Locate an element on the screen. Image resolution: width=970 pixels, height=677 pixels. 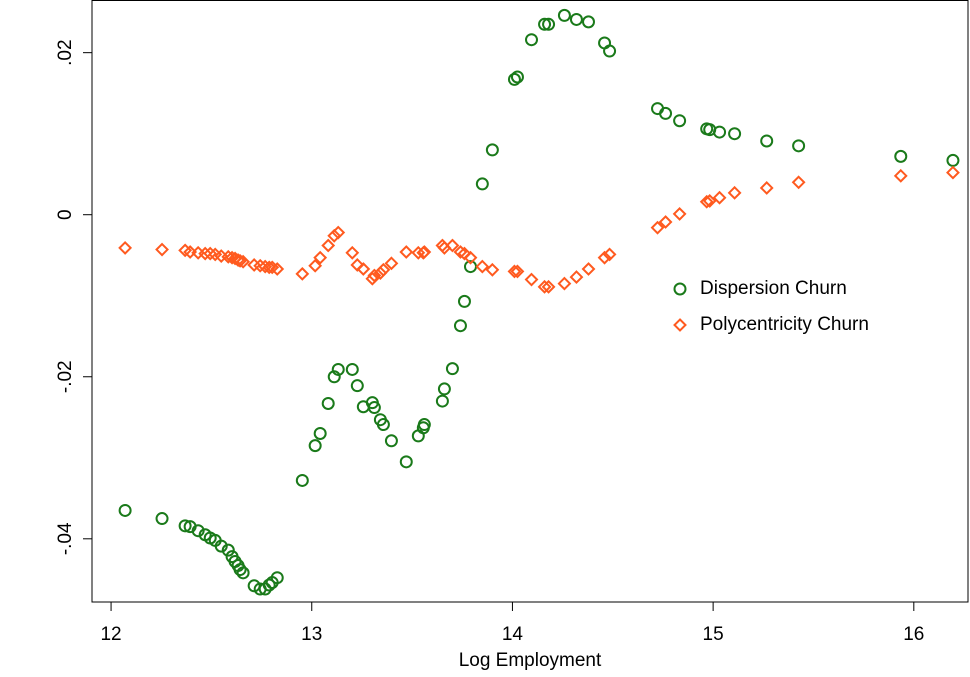
x-tick-label: 14 is located at coordinates (513, 634).